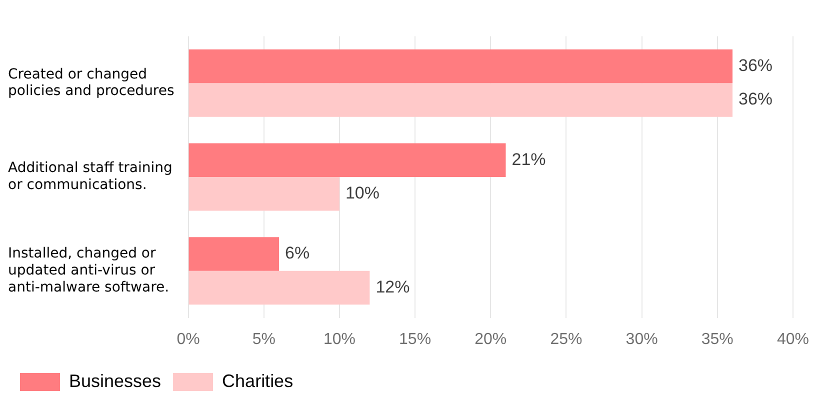 The image size is (829, 401). Describe the element at coordinates (115, 380) in the screenshot. I see `legend-label: Businesses` at that location.